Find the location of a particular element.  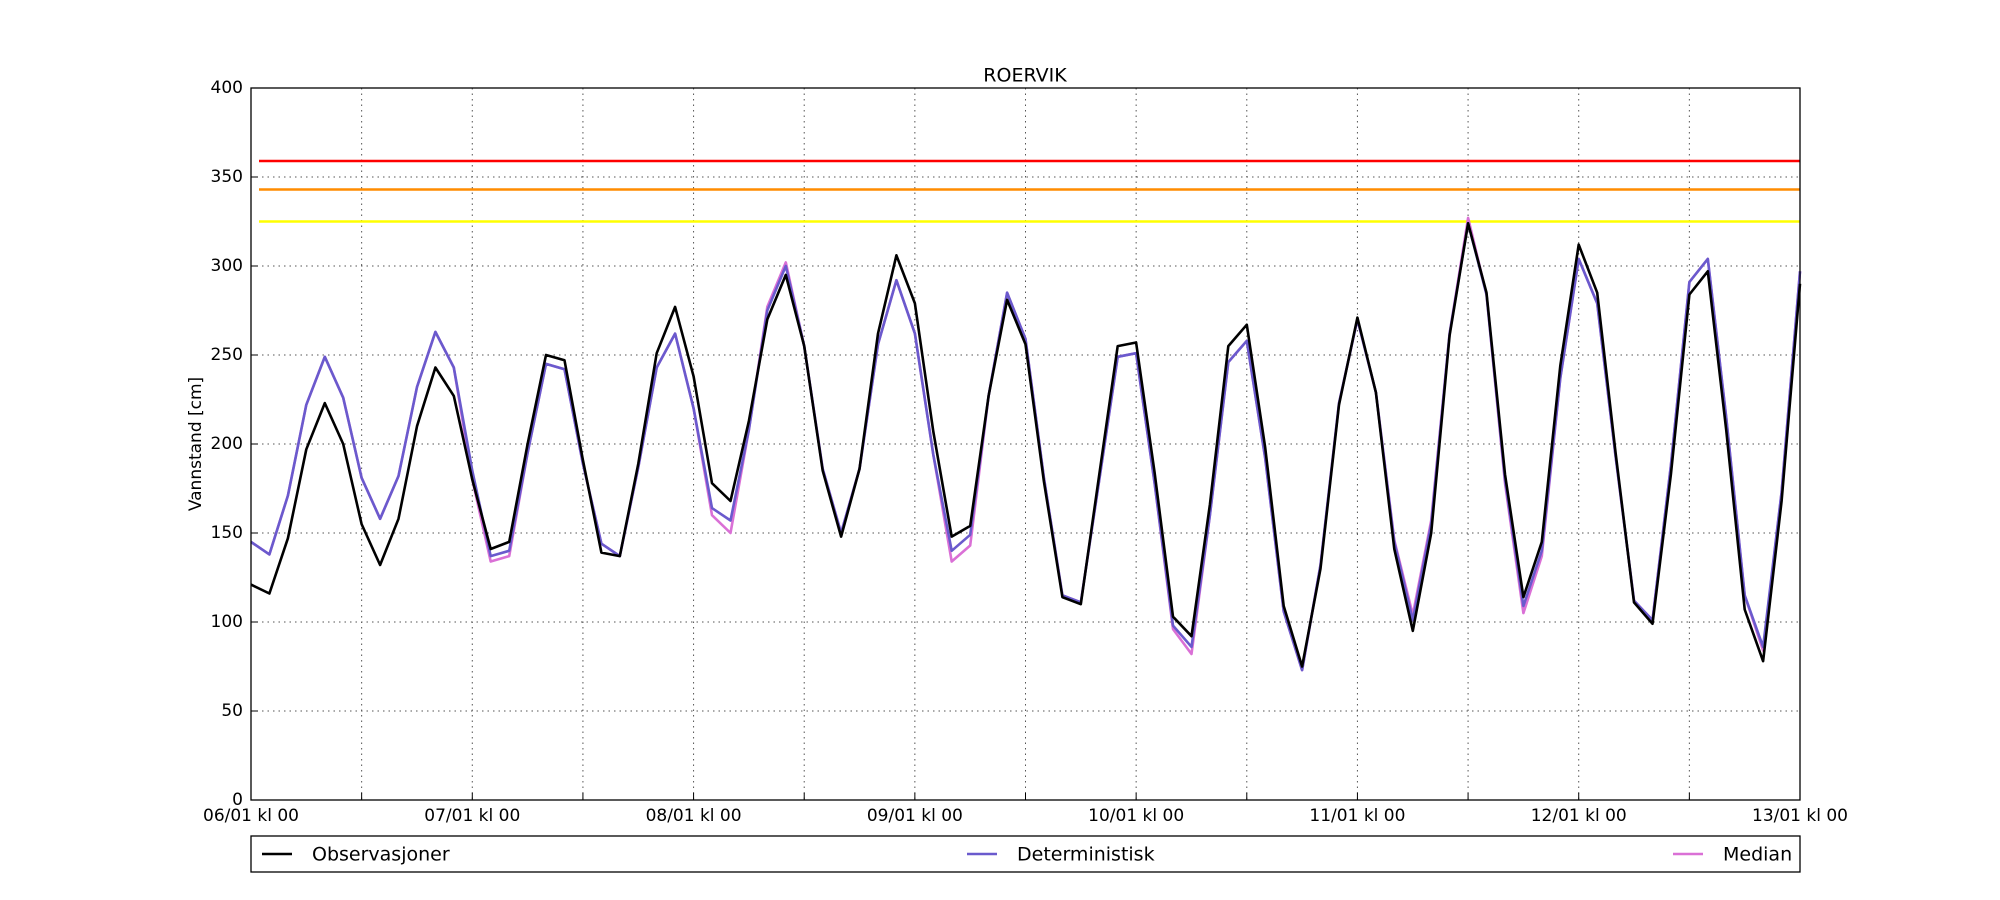

y-tick-label: 100 is located at coordinates (227, 622).